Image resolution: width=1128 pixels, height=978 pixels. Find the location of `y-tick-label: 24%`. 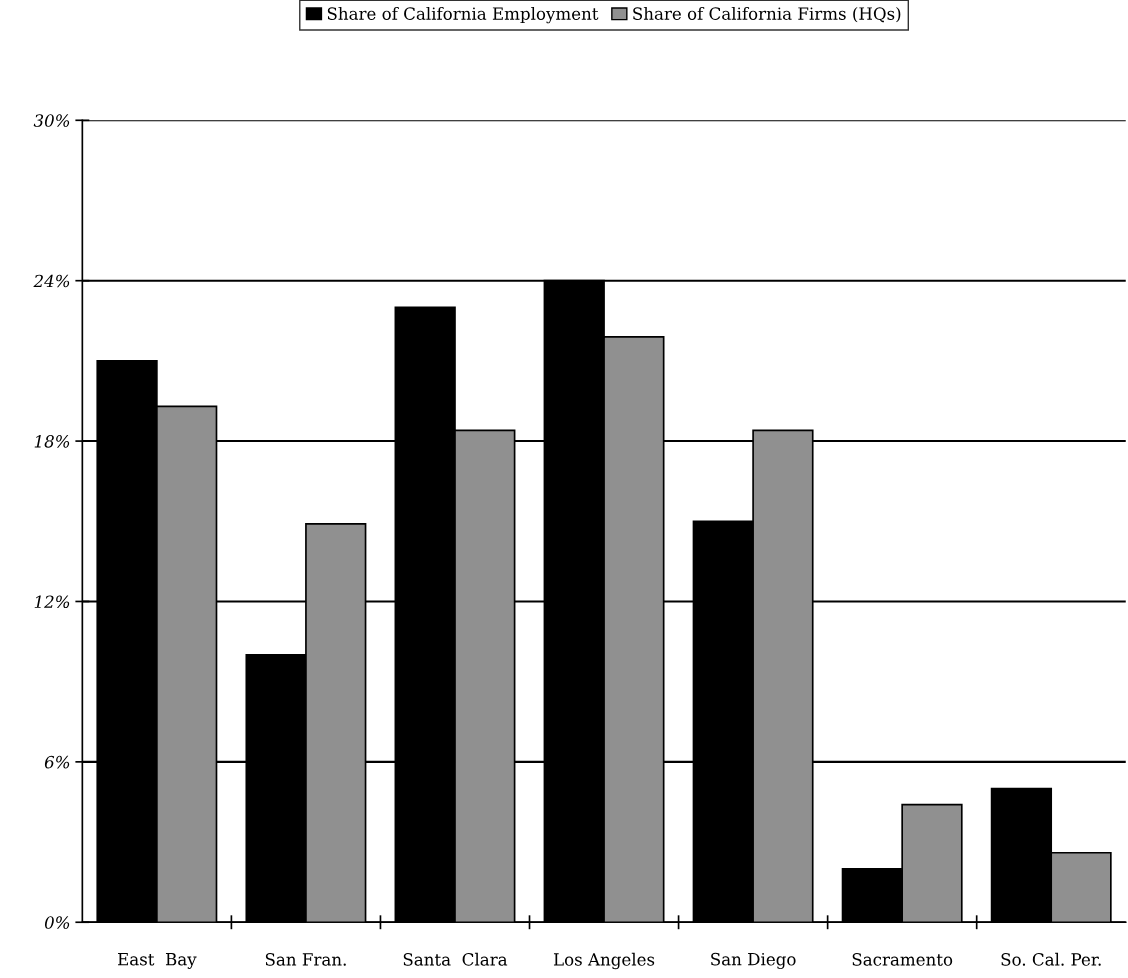

y-tick-label: 24% is located at coordinates (51, 281).